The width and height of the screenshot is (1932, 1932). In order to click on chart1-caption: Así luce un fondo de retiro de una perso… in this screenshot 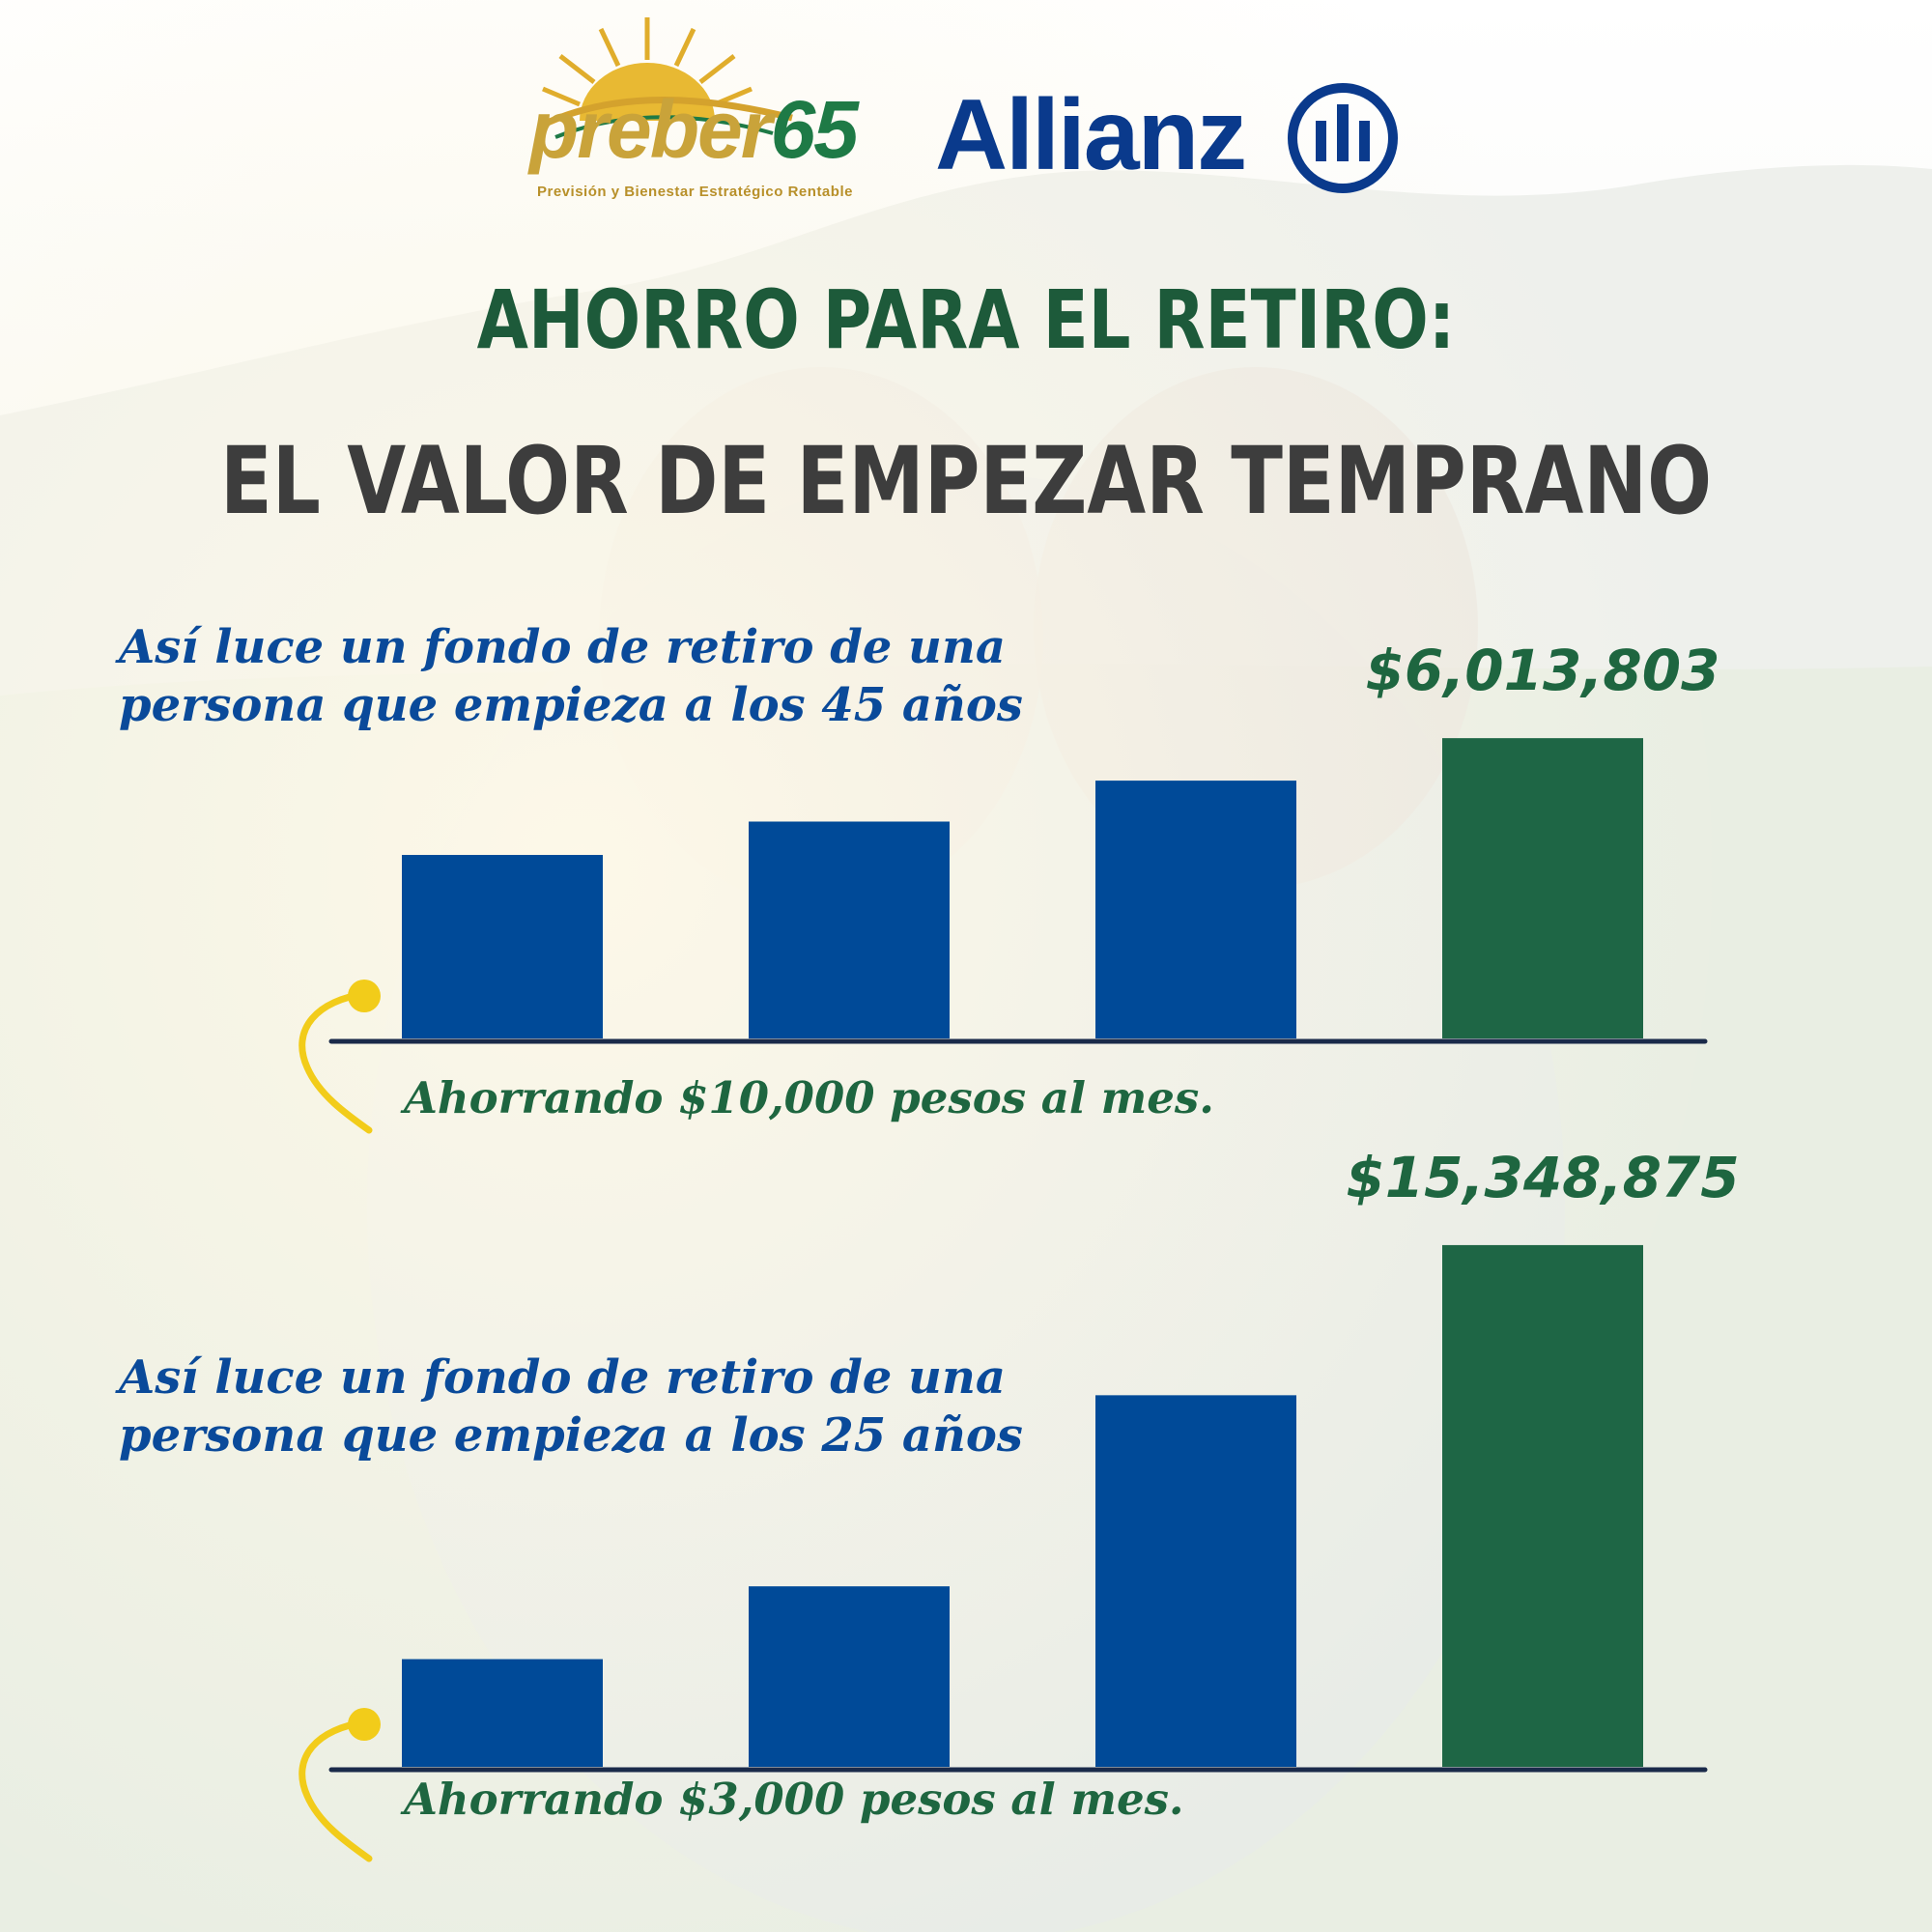, I will do `click(571, 676)`.